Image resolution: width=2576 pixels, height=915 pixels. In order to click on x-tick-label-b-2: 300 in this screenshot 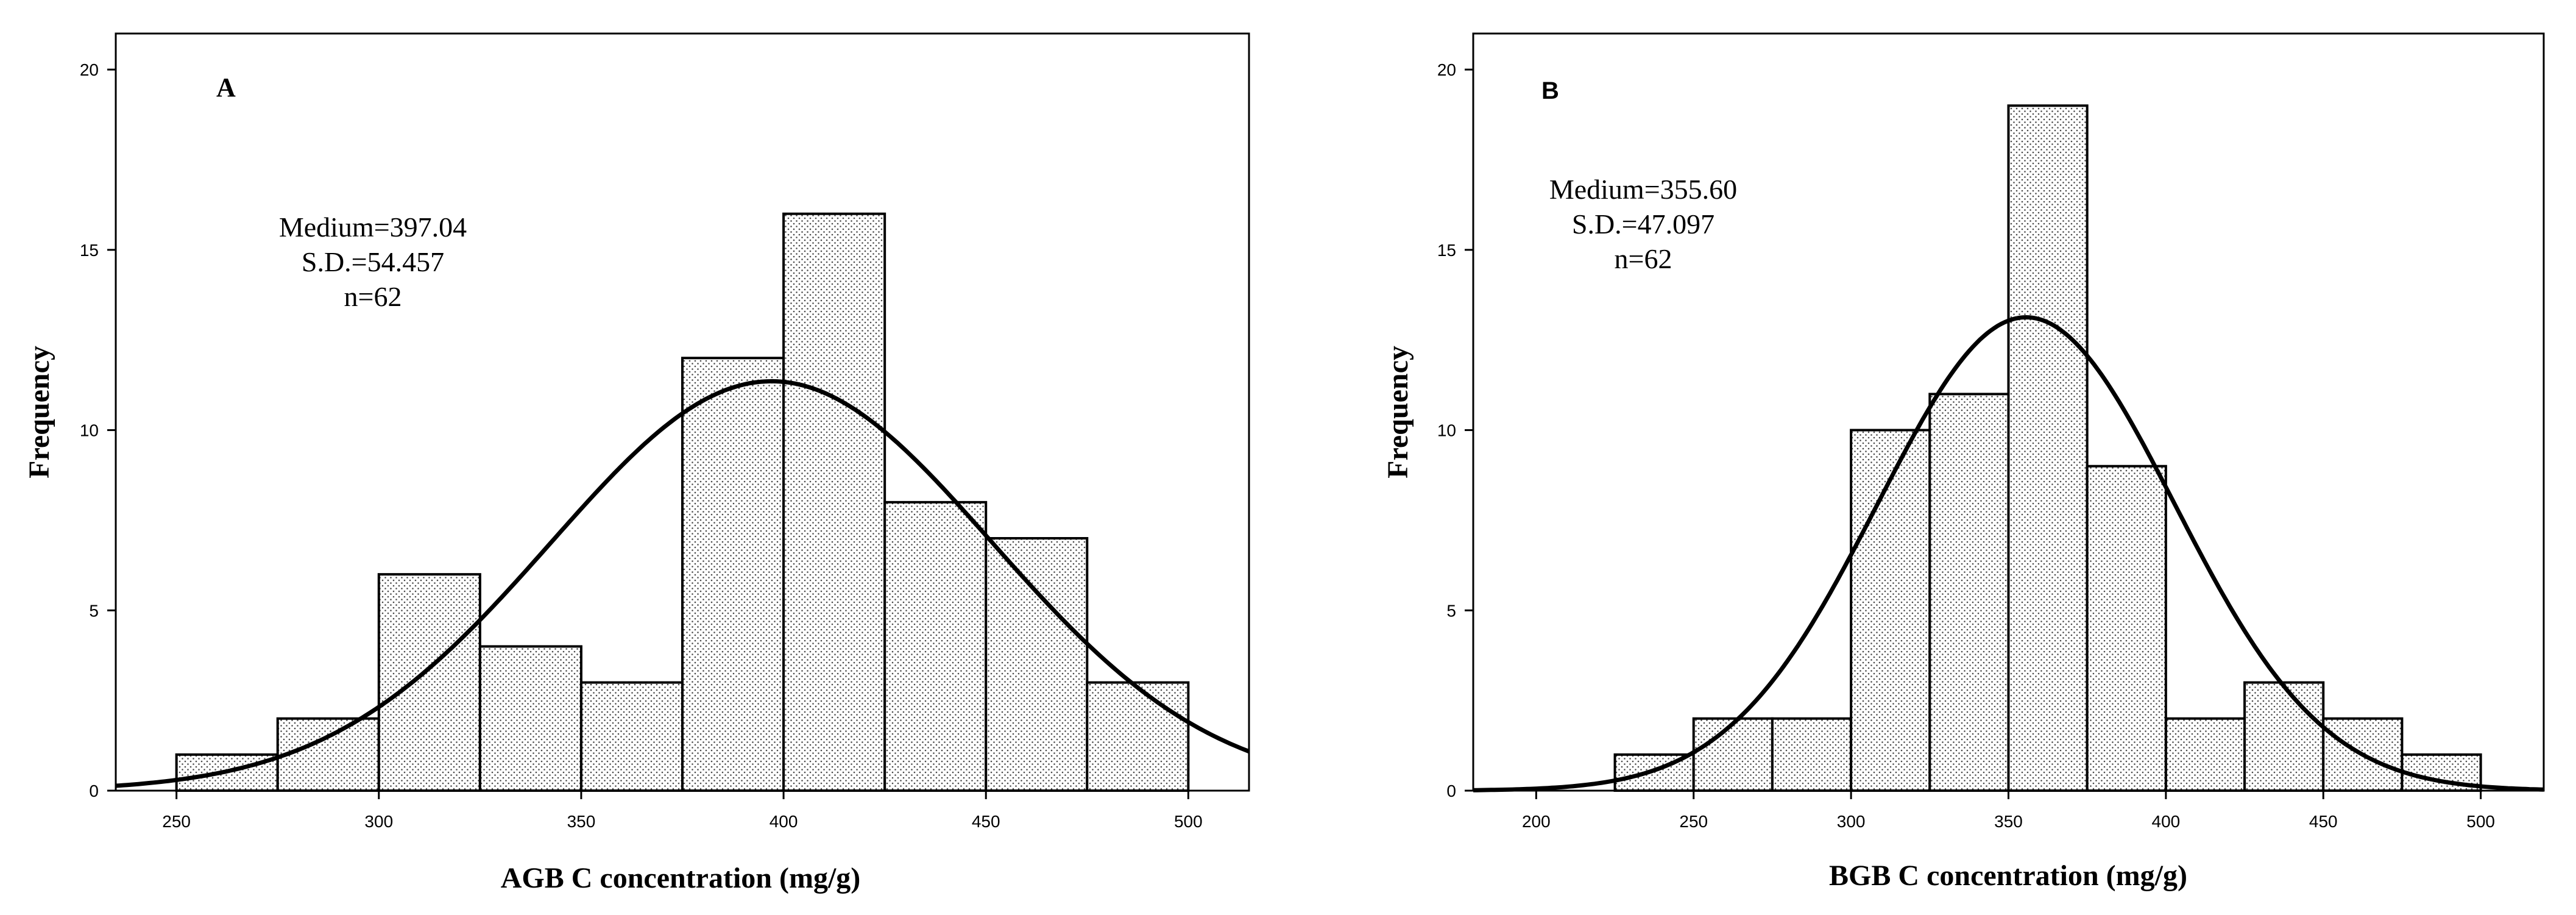, I will do `click(1851, 821)`.